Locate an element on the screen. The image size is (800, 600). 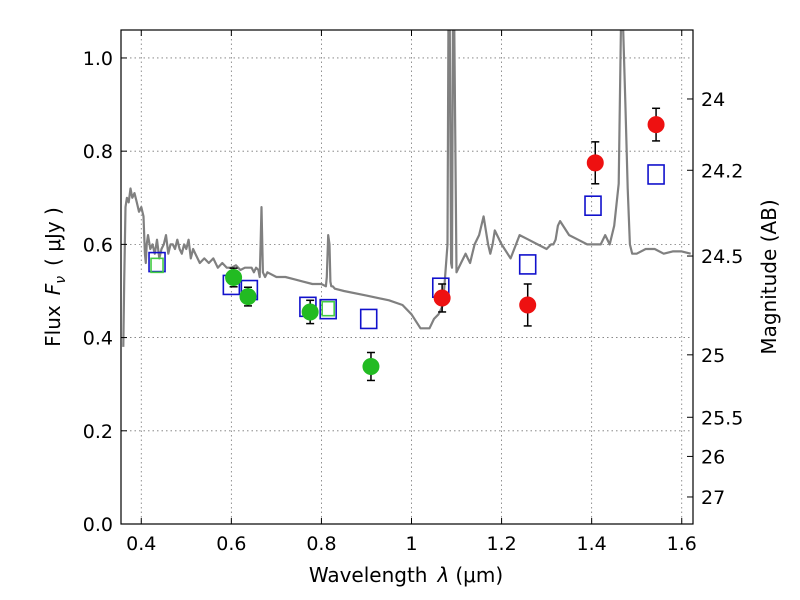
x-tick-label: 0.4 is located at coordinates (141, 544).